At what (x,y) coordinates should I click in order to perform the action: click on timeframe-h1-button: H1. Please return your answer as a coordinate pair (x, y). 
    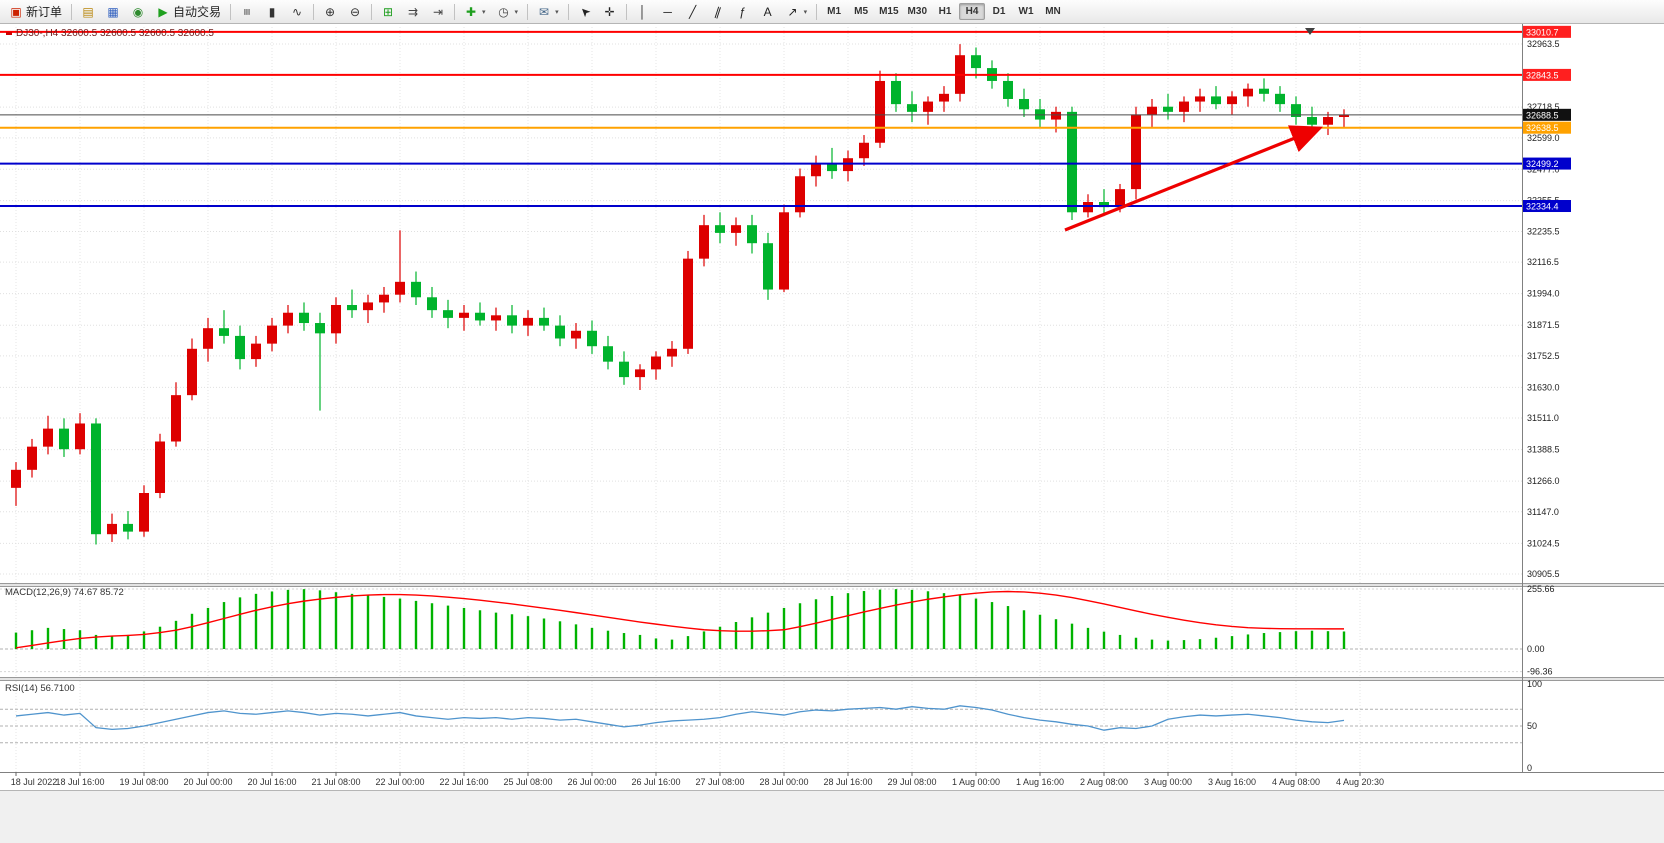
    Looking at the image, I should click on (945, 11).